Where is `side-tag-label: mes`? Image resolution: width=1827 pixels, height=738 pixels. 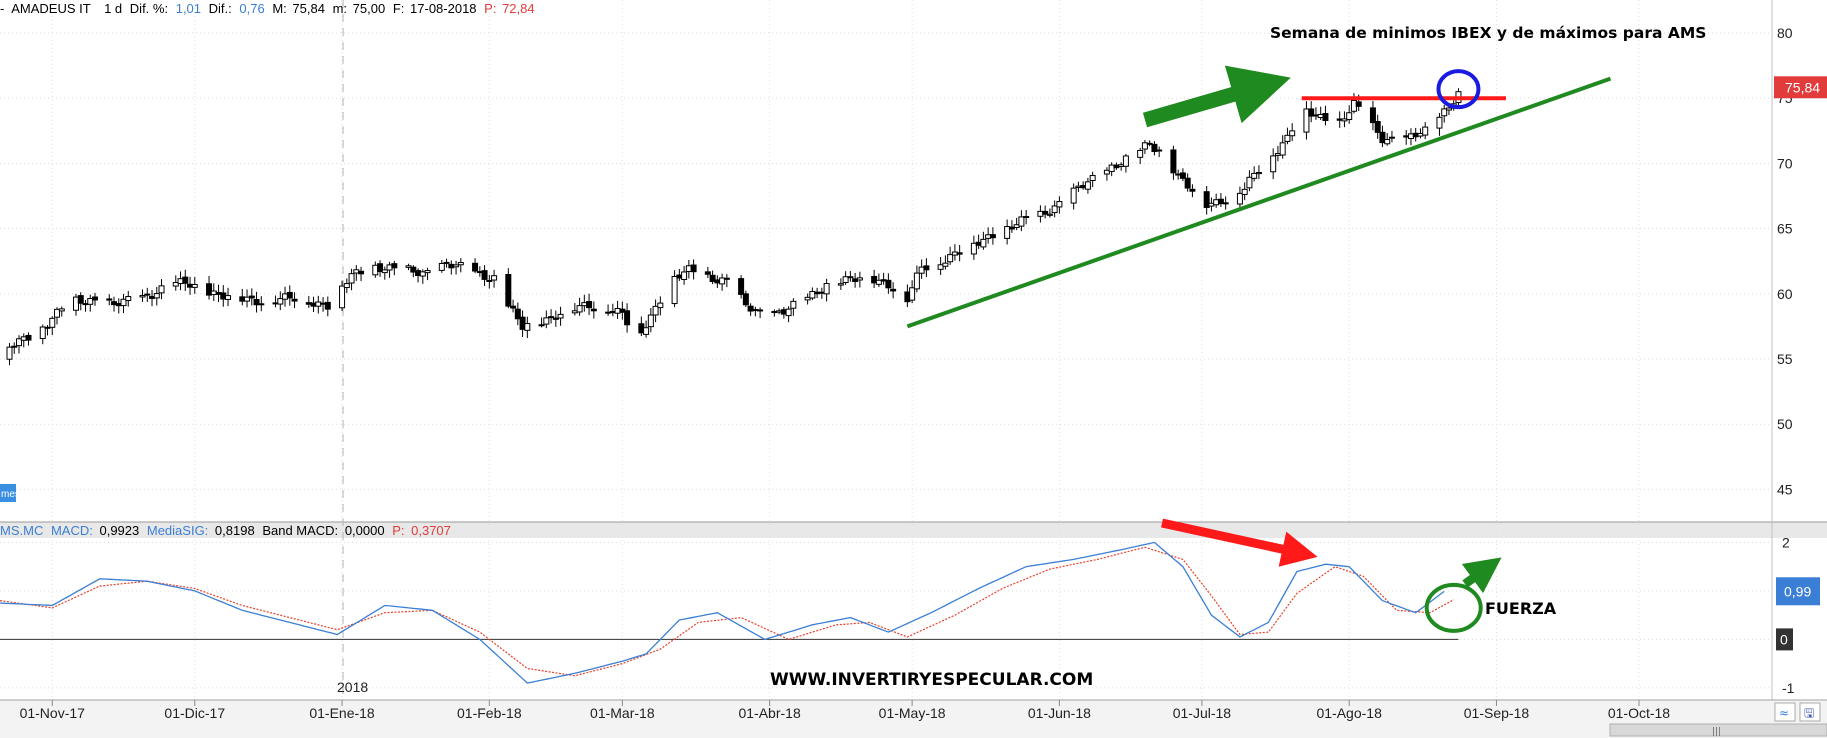
side-tag-label: mes is located at coordinates (10, 494).